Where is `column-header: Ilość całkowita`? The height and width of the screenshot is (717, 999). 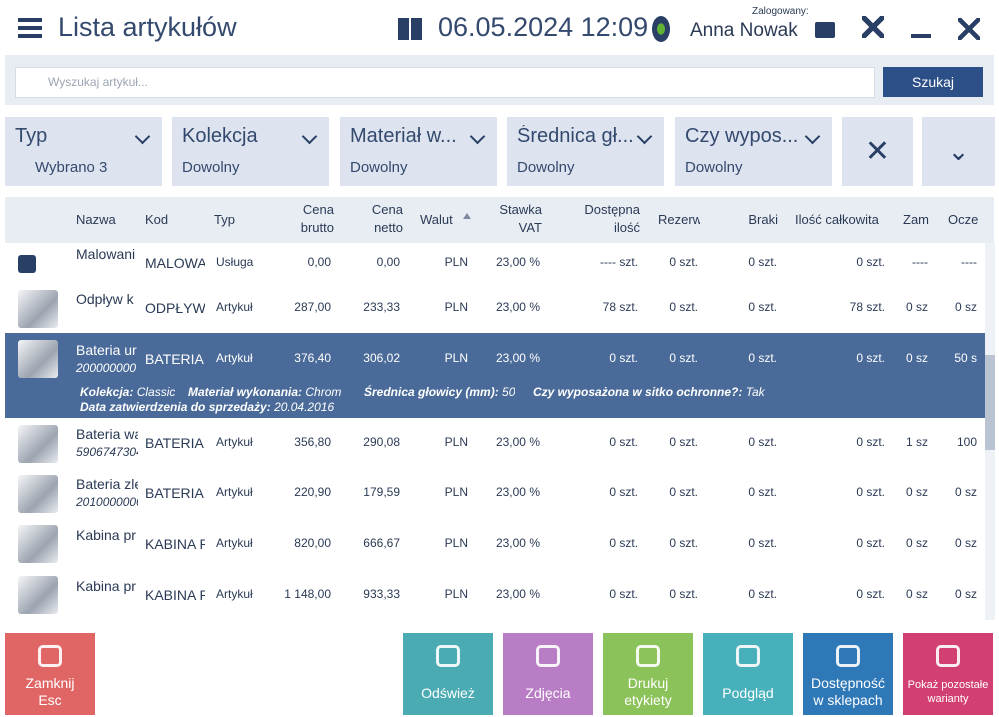
column-header: Ilość całkowita is located at coordinates (837, 219).